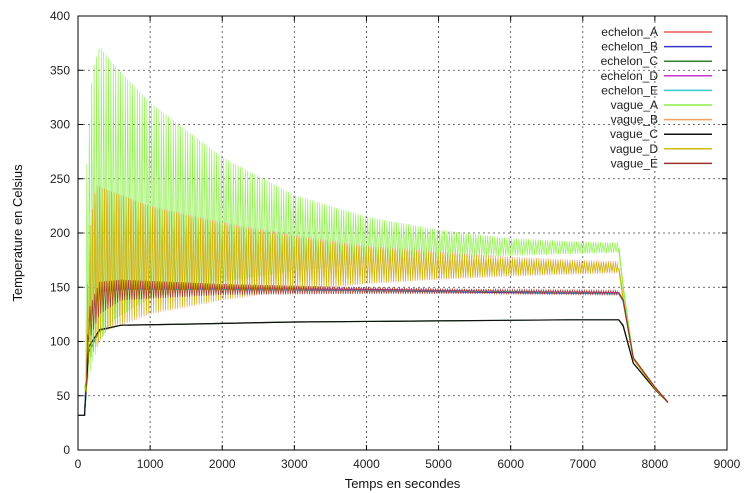  I want to click on x-tick-label-3000: 3000, so click(294, 464).